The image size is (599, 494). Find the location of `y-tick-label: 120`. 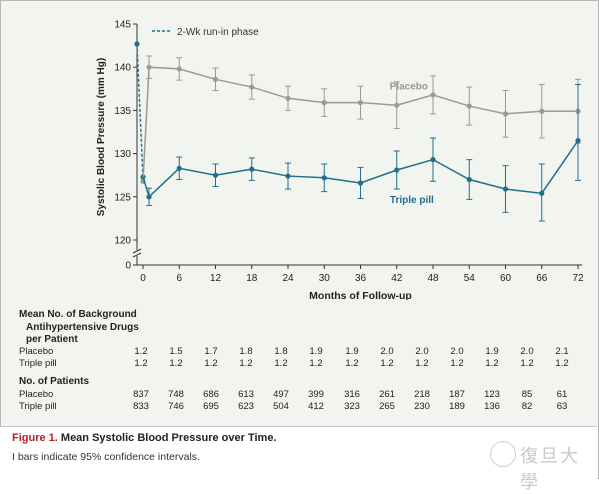

y-tick-label: 120 is located at coordinates (122, 241).